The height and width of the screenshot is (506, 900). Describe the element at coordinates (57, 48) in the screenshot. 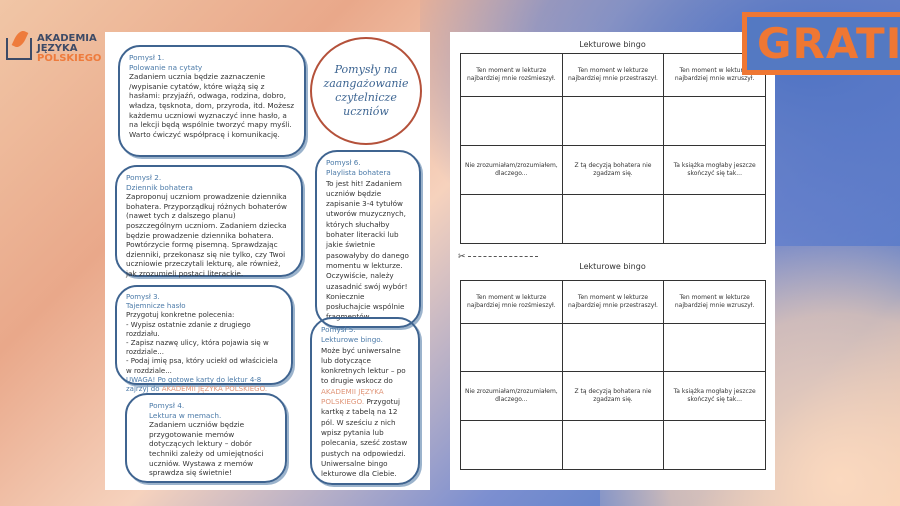

I see `logo-line2: JĘZYKA` at that location.